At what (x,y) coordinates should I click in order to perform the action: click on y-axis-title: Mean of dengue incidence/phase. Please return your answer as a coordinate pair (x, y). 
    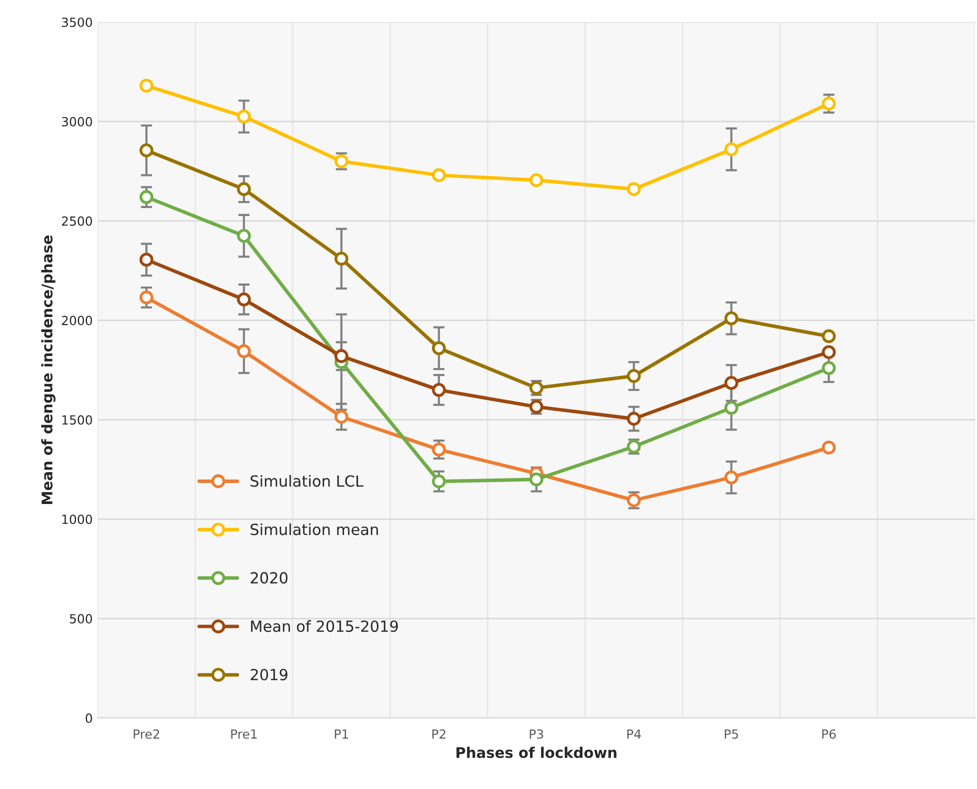
    Looking at the image, I should click on (48, 370).